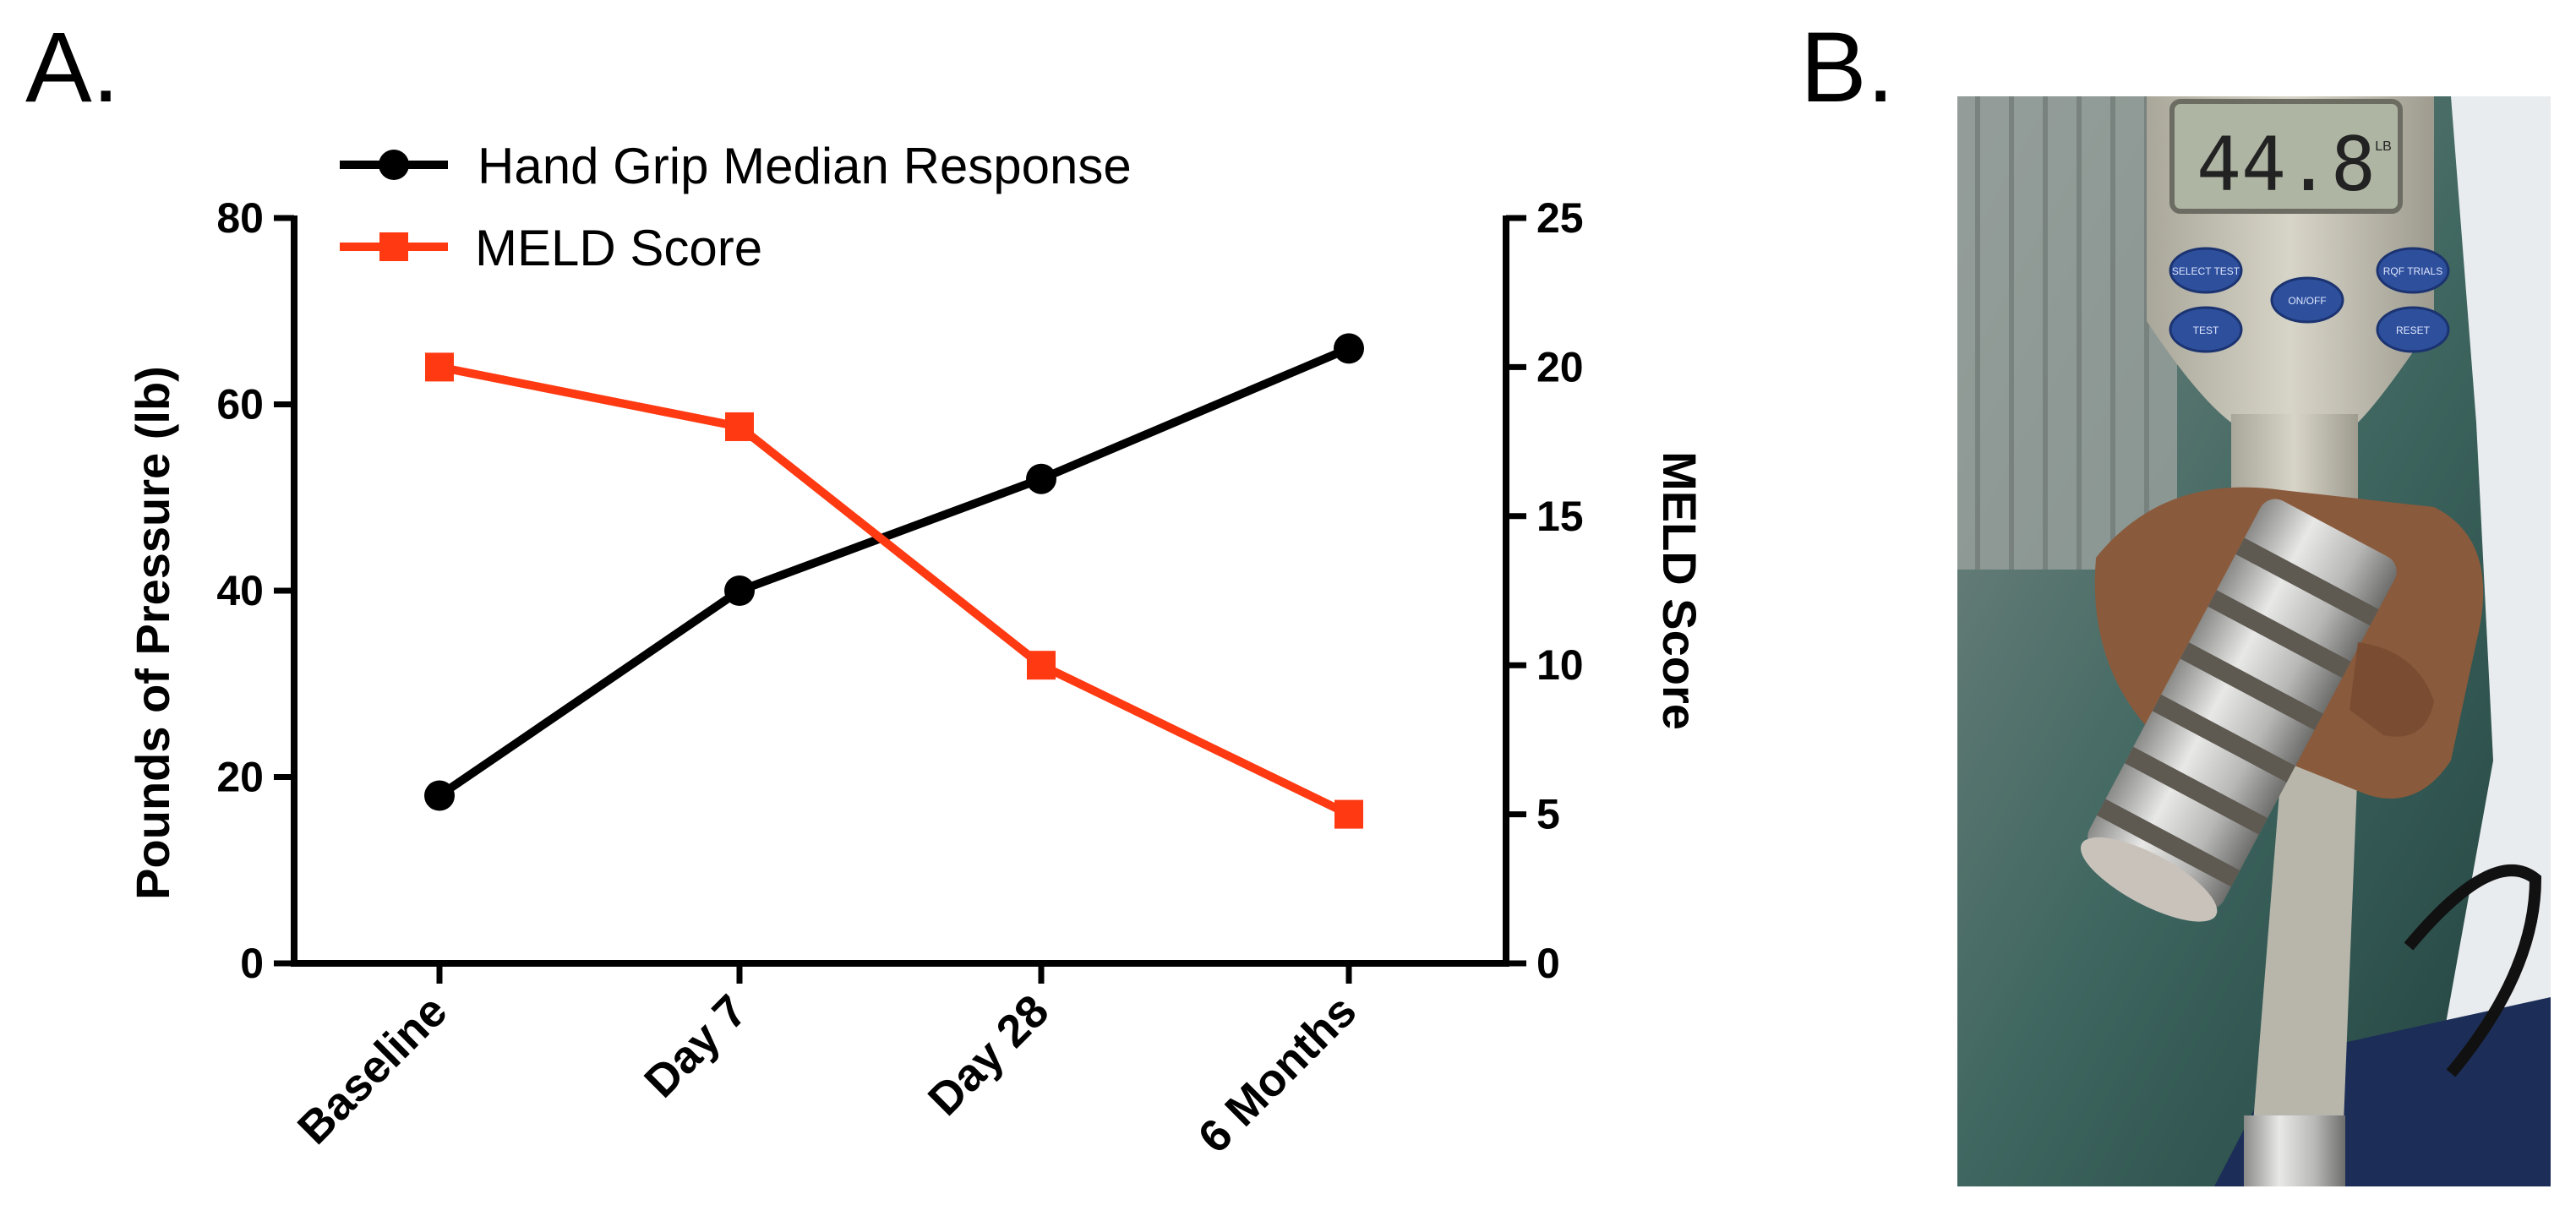 This screenshot has height=1227, width=2576. What do you see at coordinates (2238, 710) in the screenshot?
I see `grip-handle` at bounding box center [2238, 710].